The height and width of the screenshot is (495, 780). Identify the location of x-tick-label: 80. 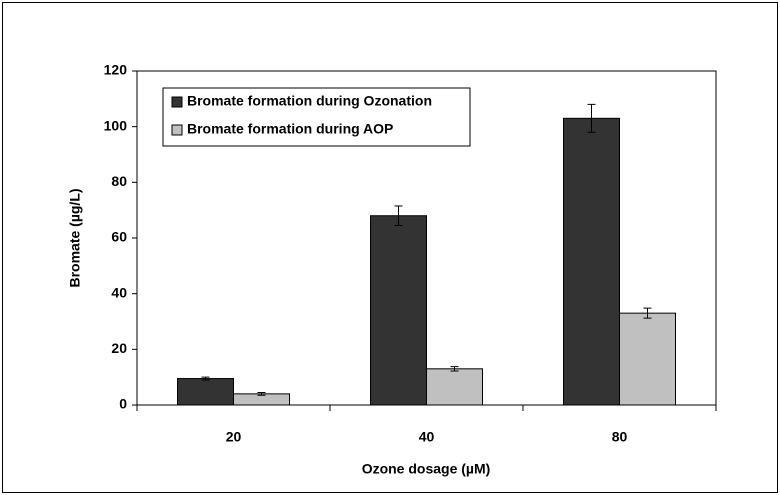
(620, 437).